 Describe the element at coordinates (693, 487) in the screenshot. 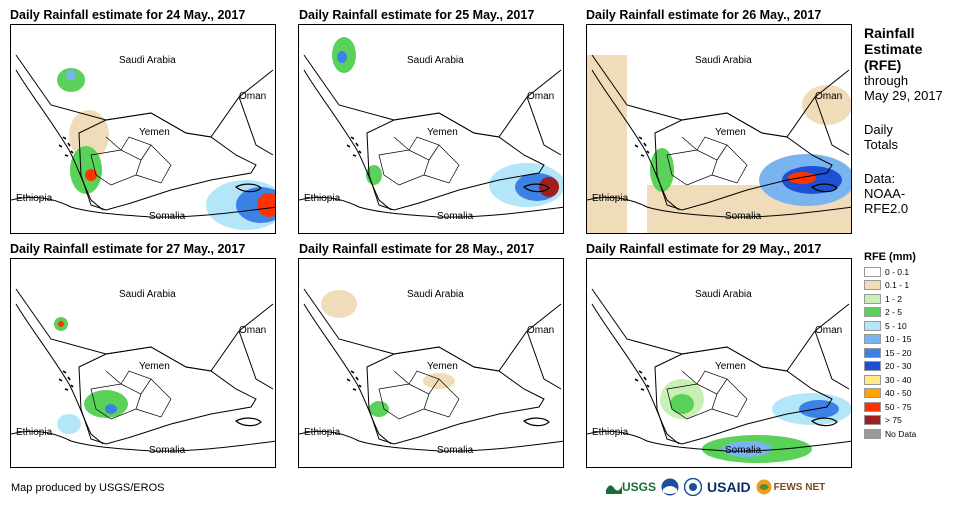

I see `doc-seal-icon` at that location.